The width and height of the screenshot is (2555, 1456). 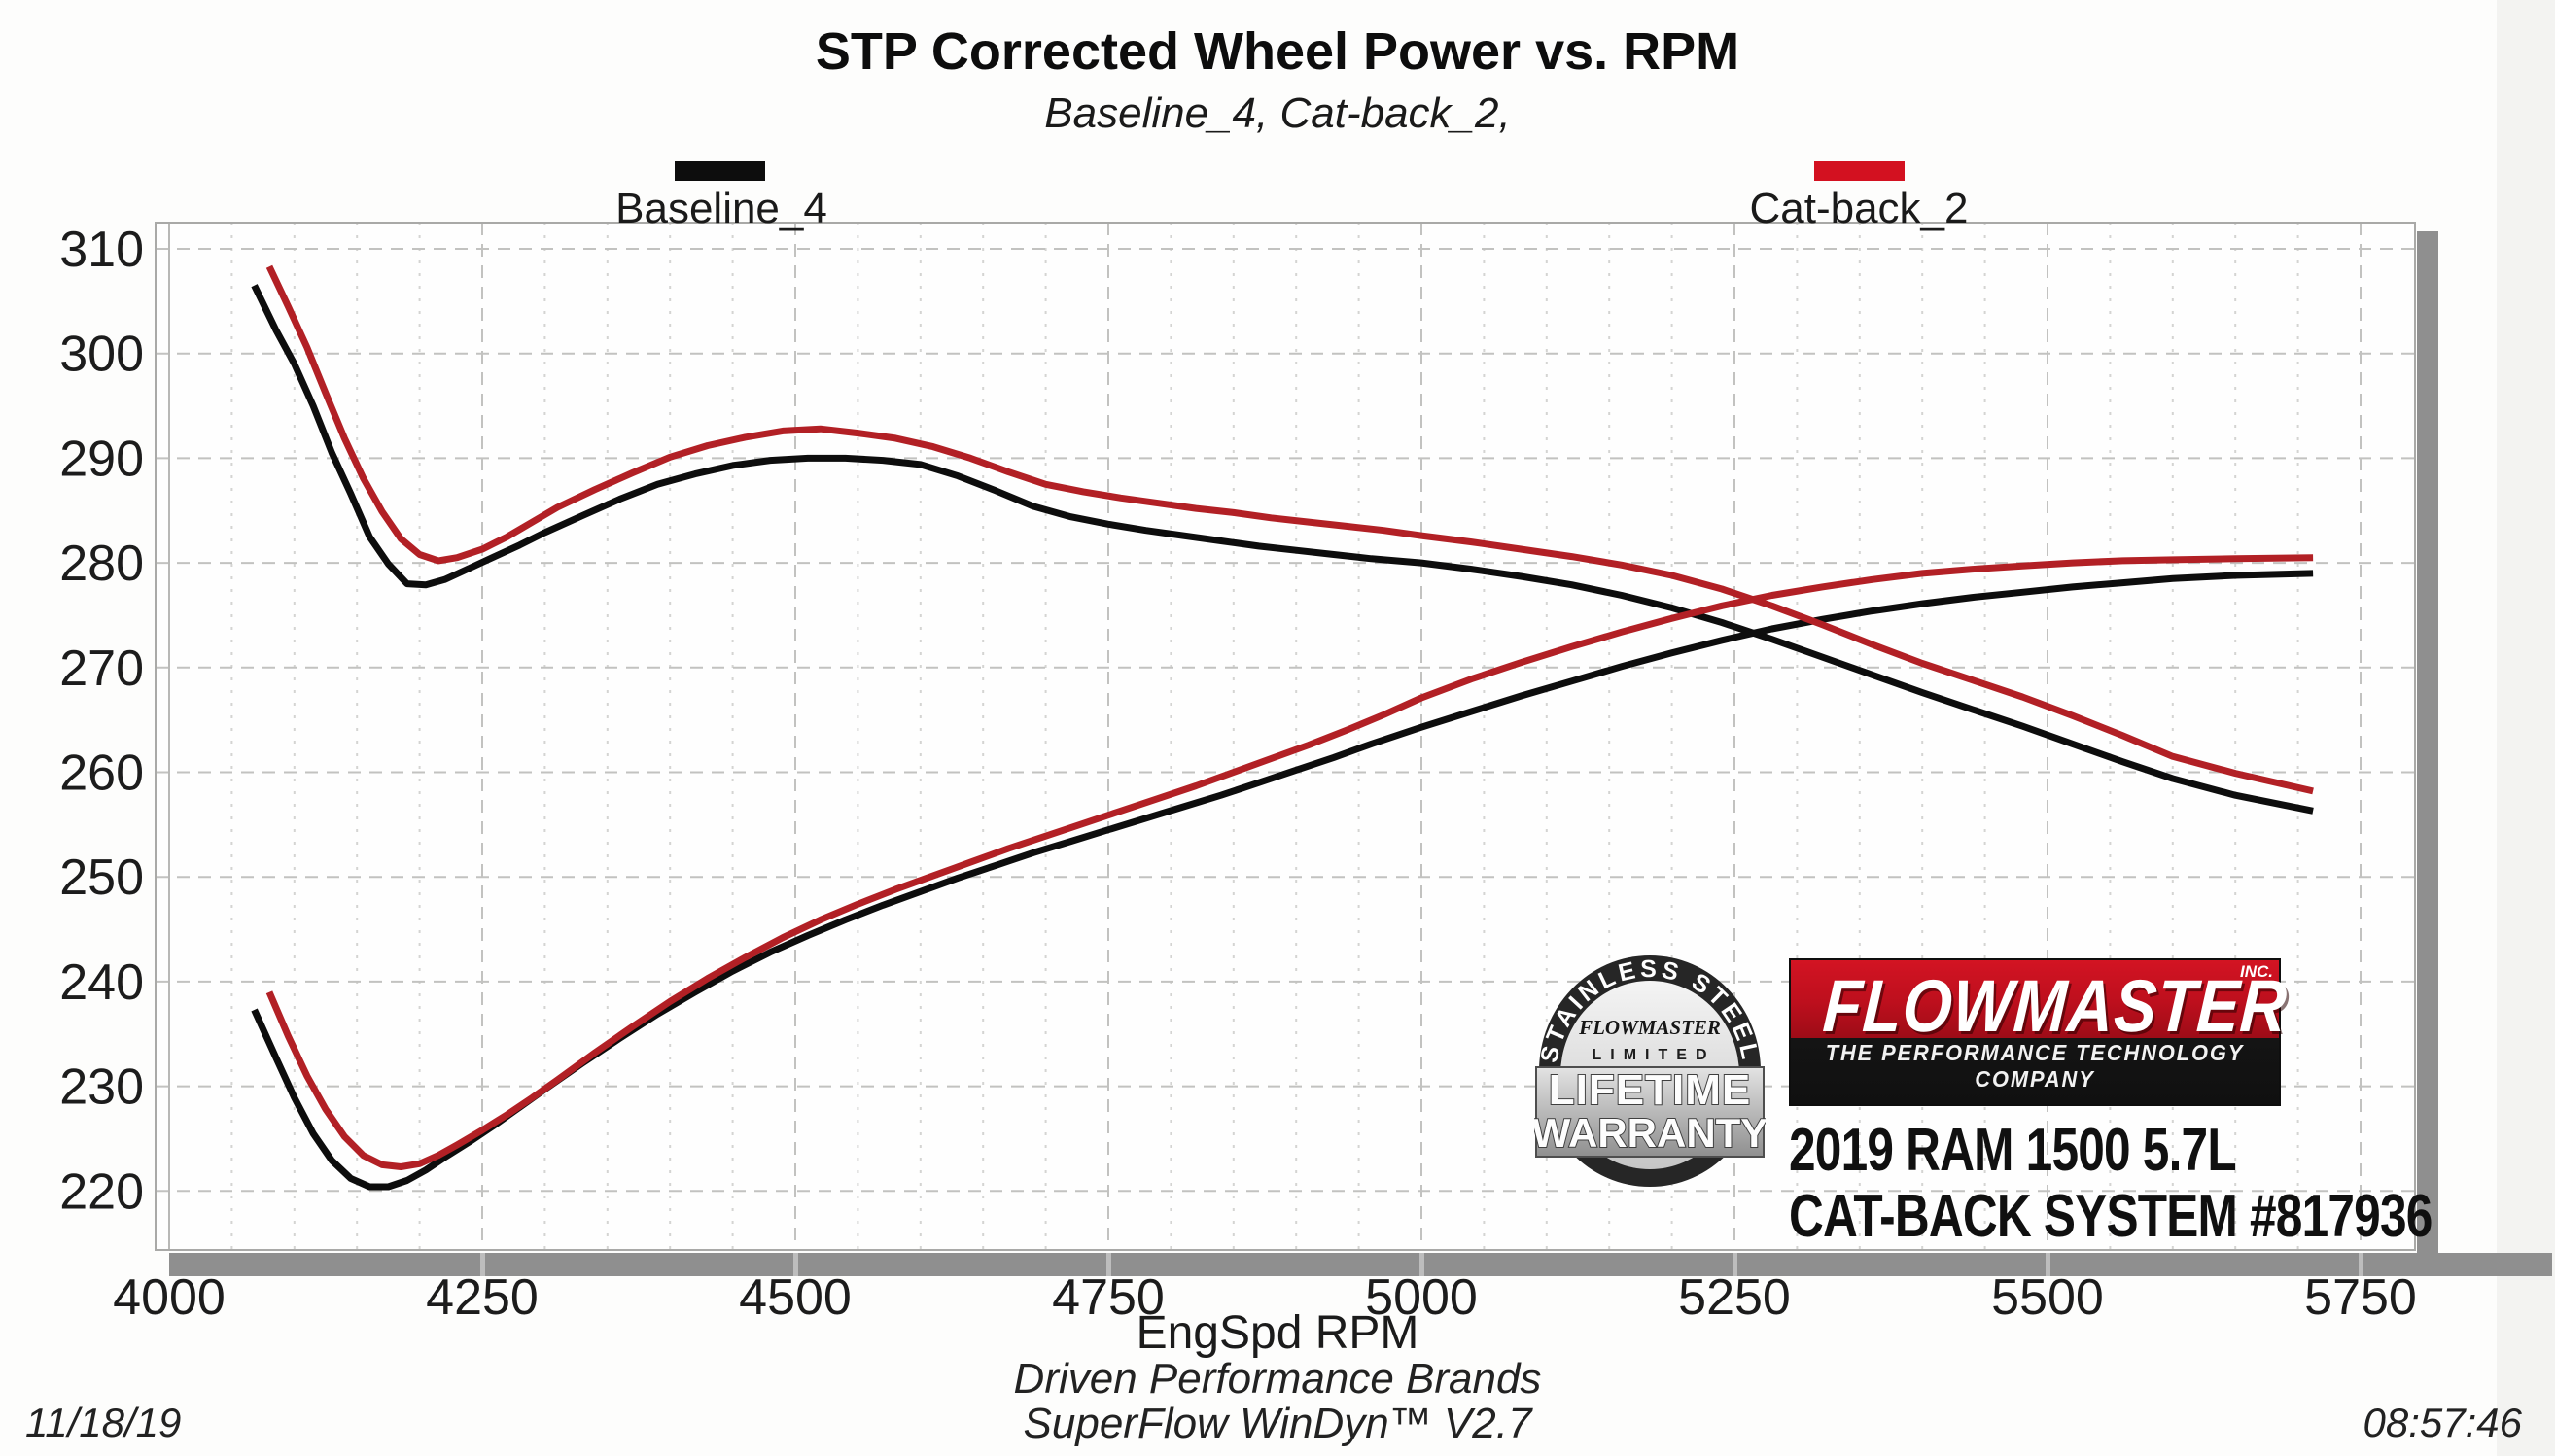 What do you see at coordinates (2427, 742) in the screenshot?
I see `vertical-scrollbar` at bounding box center [2427, 742].